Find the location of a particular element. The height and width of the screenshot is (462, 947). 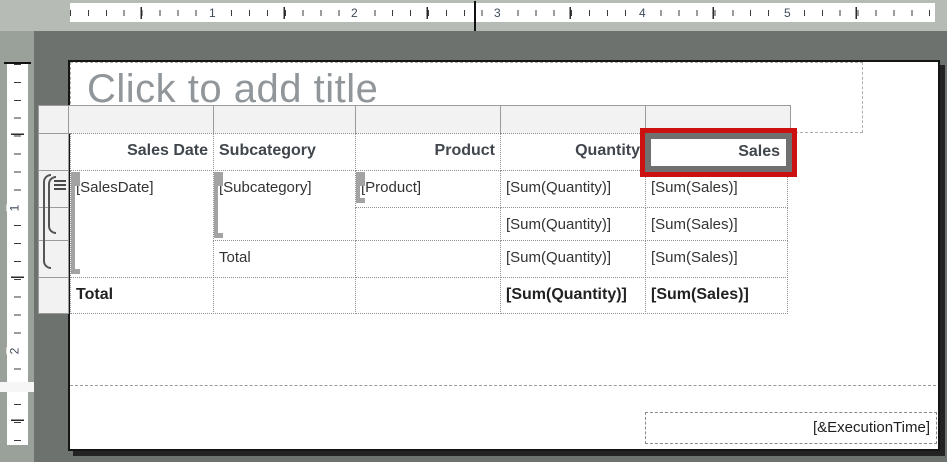

report-title-placeholder: Click to add title is located at coordinates (233, 89).